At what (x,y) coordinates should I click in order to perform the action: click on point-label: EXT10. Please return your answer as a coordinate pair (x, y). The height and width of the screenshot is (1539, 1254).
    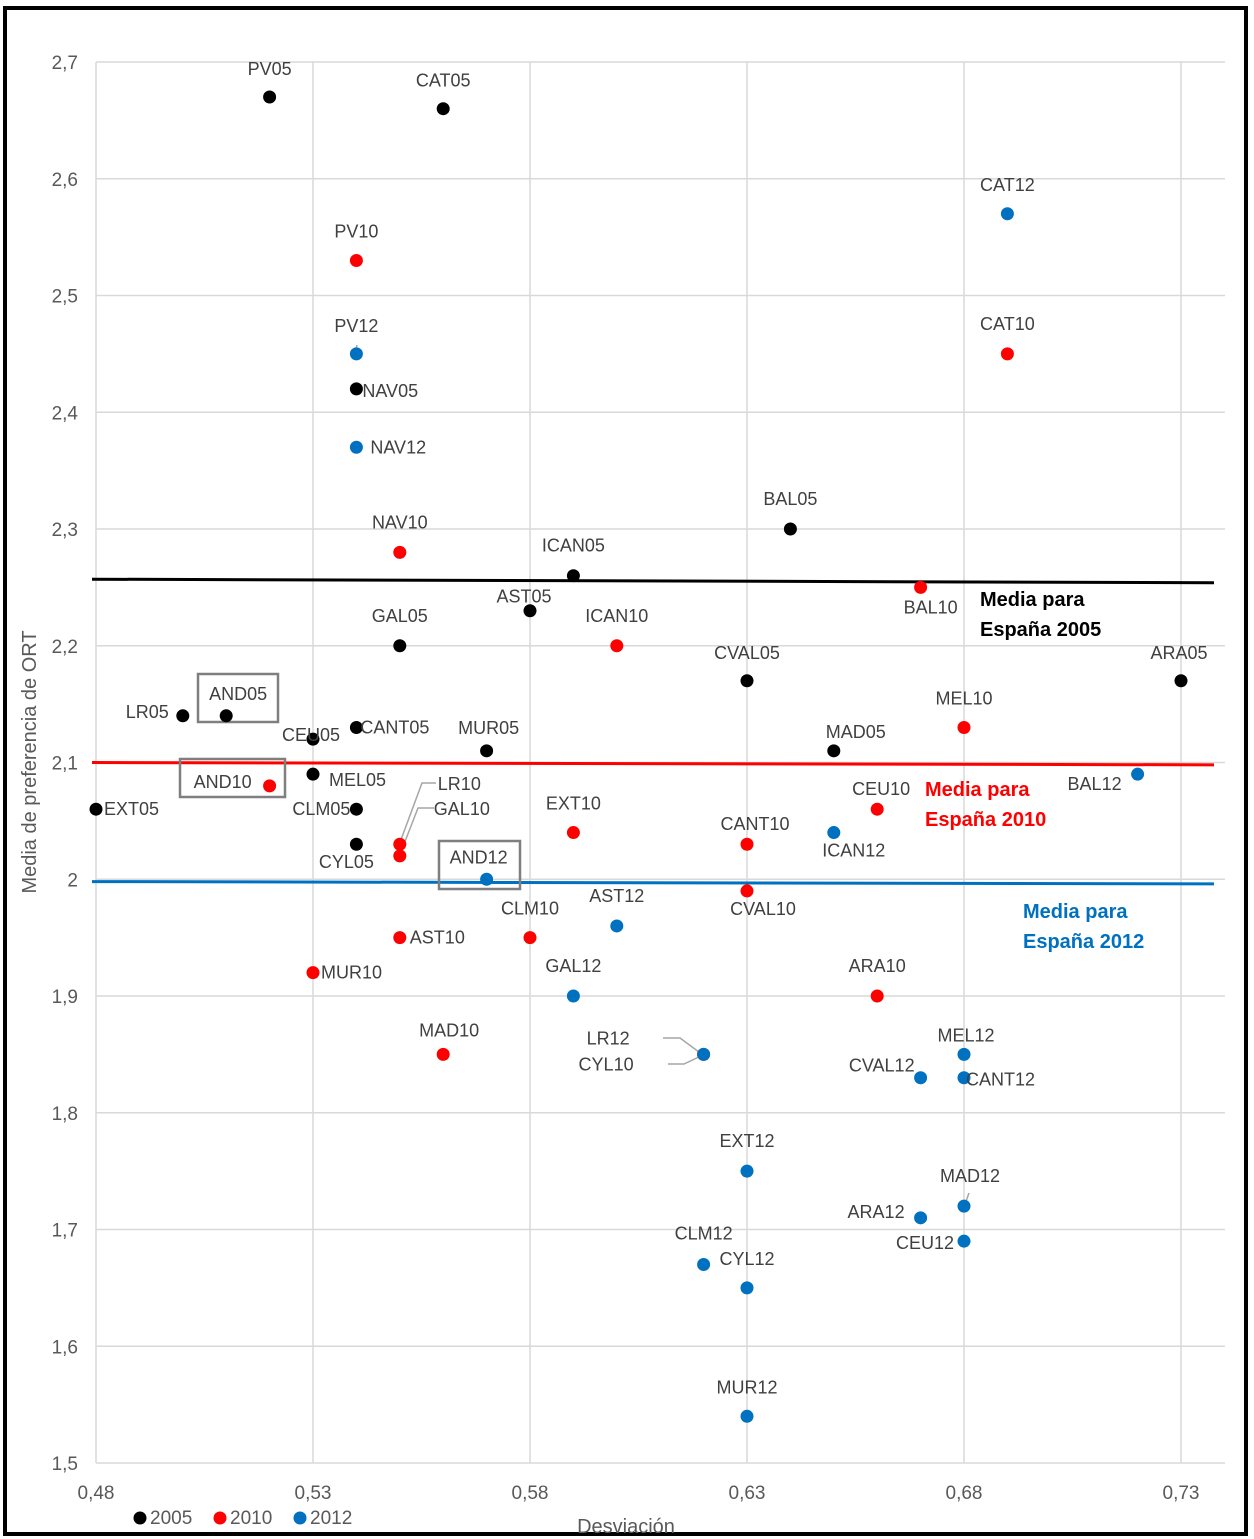
    Looking at the image, I should click on (573, 804).